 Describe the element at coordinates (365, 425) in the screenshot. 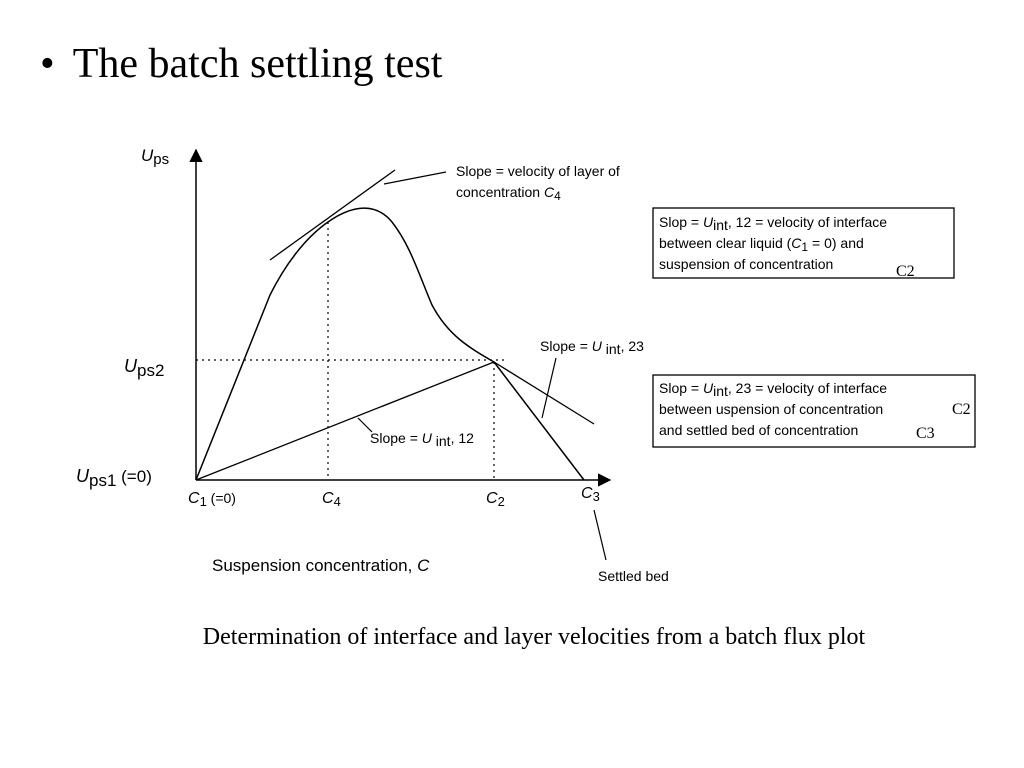

I see `leader-slope-u12` at that location.